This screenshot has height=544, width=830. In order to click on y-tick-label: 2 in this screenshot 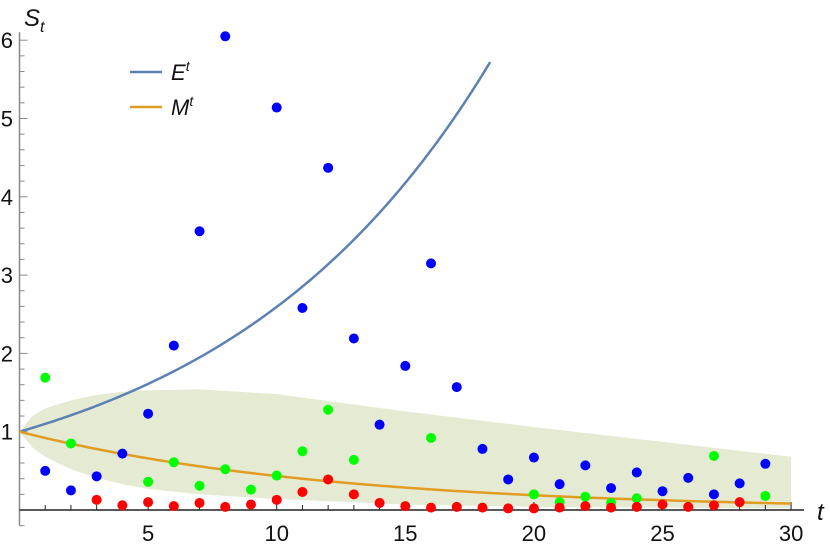, I will do `click(7, 353)`.